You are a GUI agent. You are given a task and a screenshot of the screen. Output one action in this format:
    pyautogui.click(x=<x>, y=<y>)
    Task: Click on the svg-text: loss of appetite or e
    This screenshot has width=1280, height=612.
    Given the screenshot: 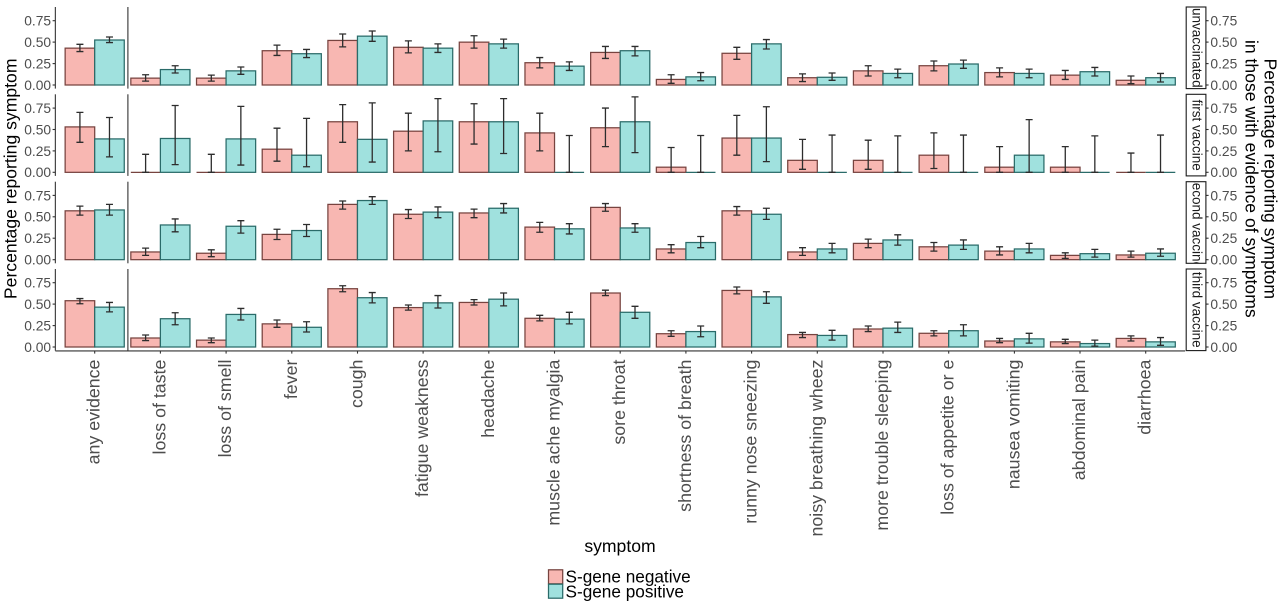 What is the action you would take?
    pyautogui.click(x=948, y=436)
    